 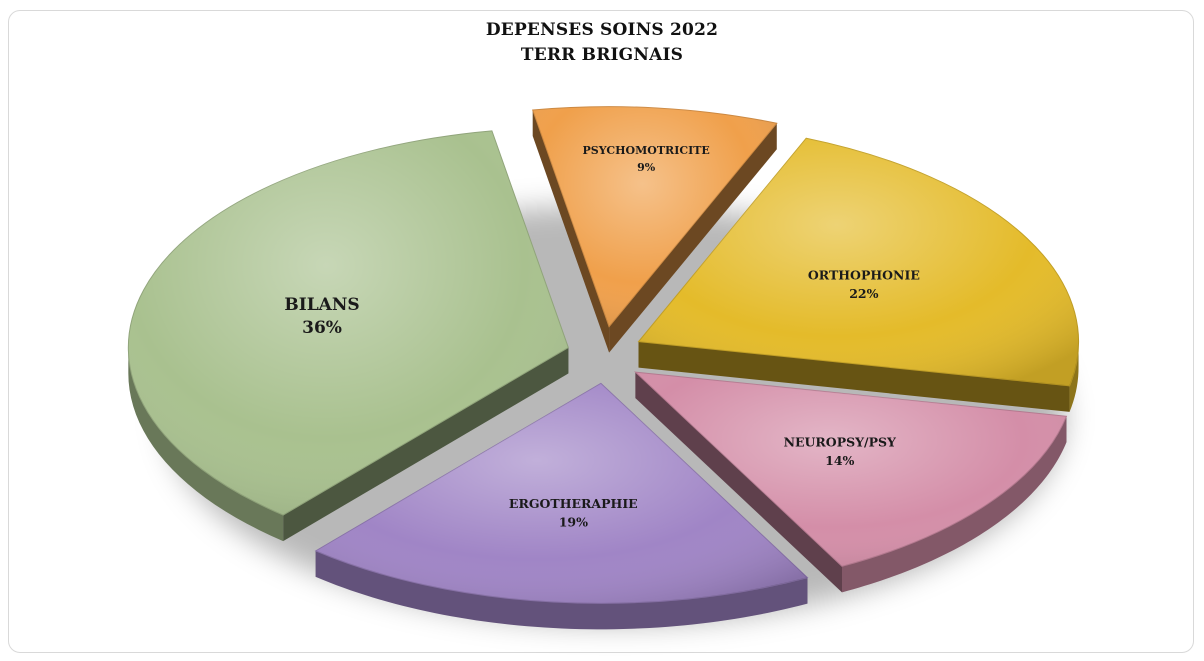 What do you see at coordinates (573, 503) in the screenshot?
I see `slice-label-ergotheraphie: ERGOTHERAPHIE` at bounding box center [573, 503].